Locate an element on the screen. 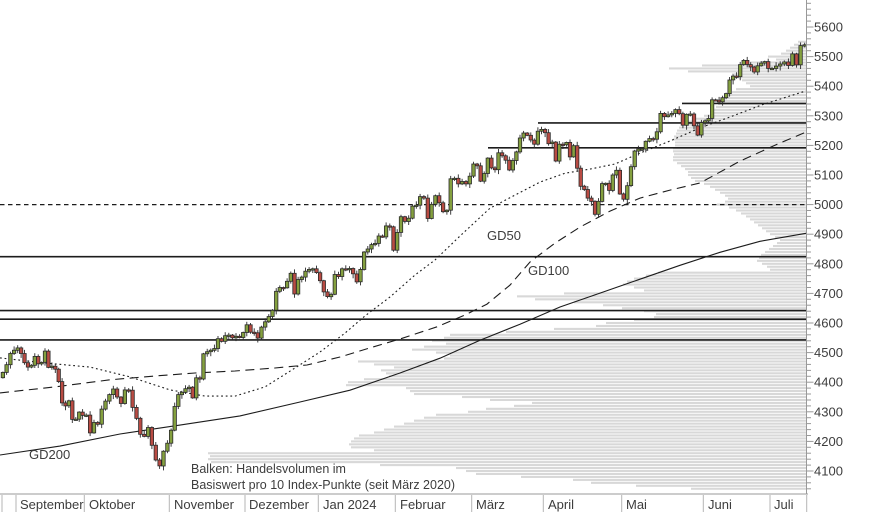 The width and height of the screenshot is (874, 515). x-axis-label: Juli is located at coordinates (784, 504).